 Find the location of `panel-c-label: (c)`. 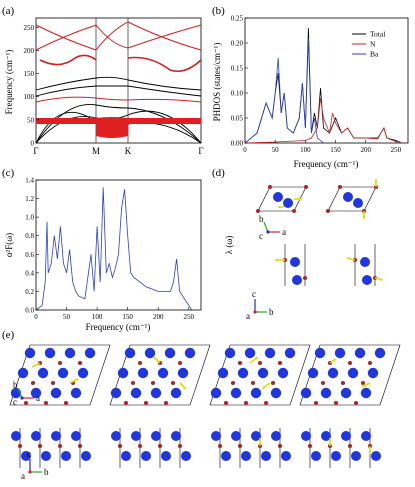

panel-c-label: (c) is located at coordinates (8, 173).